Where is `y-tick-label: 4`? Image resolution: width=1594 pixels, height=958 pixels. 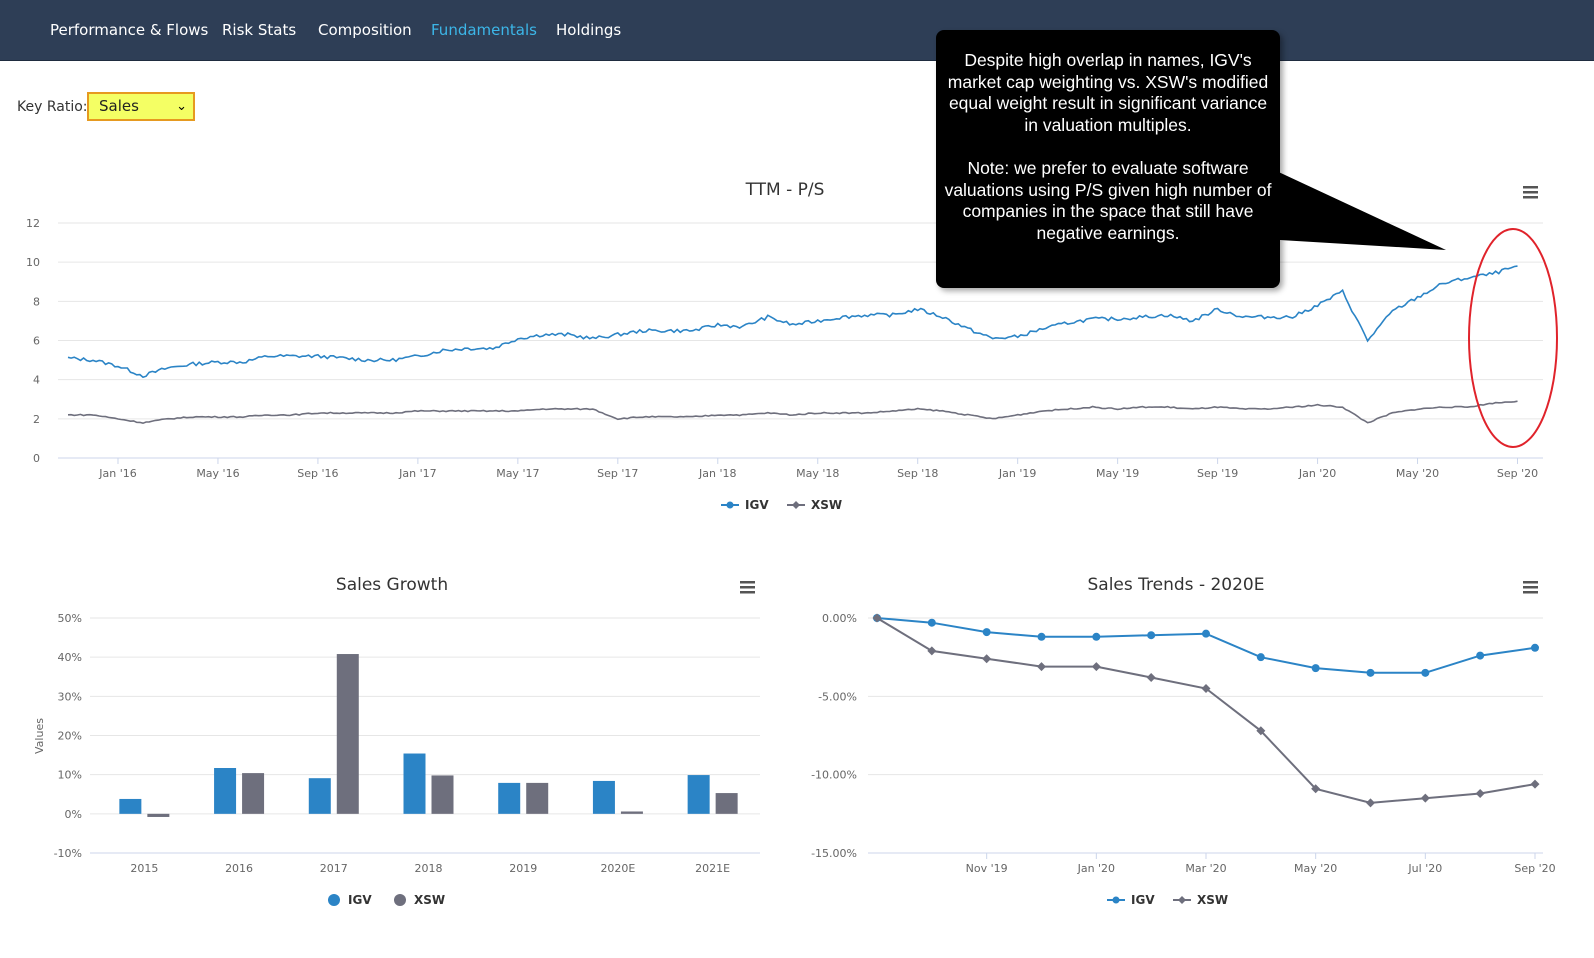 y-tick-label: 4 is located at coordinates (36, 380).